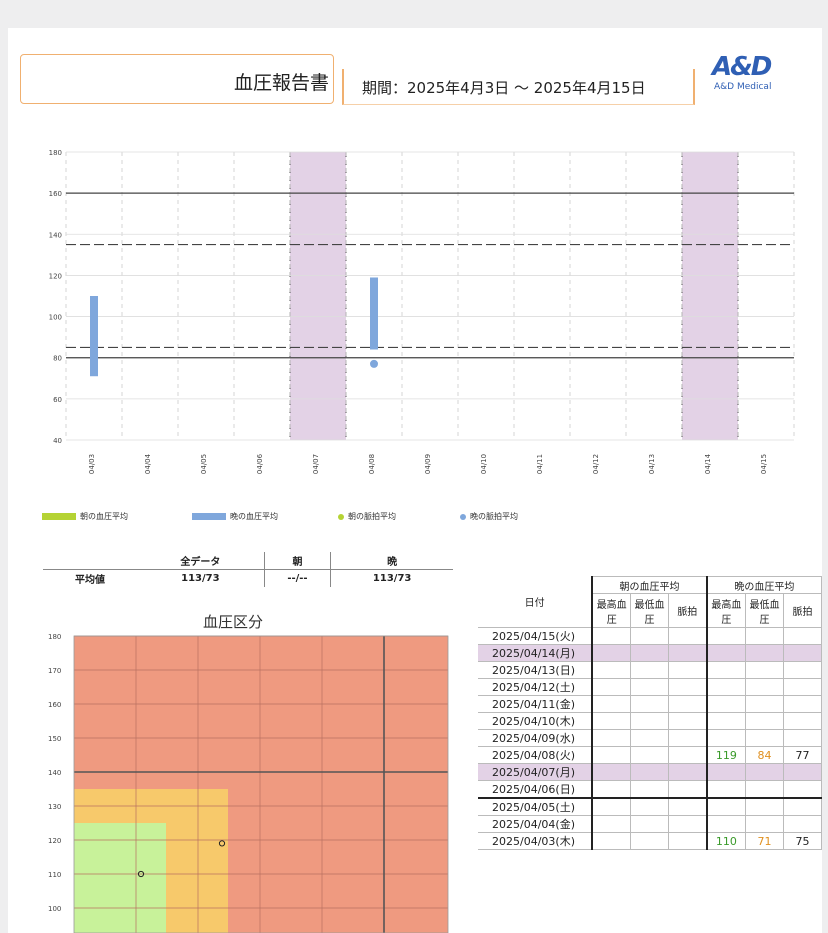  What do you see at coordinates (725, 755) in the screenshot?
I see `cell-e-sys: 119` at bounding box center [725, 755].